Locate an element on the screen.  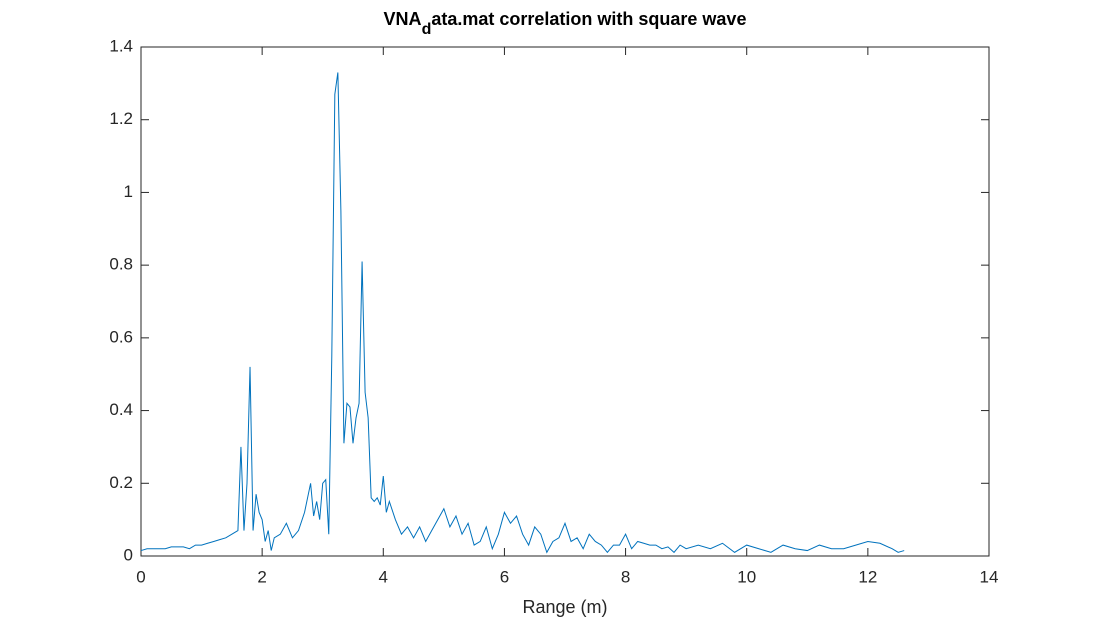
y-tick-label: 0.4 is located at coordinates (121, 409).